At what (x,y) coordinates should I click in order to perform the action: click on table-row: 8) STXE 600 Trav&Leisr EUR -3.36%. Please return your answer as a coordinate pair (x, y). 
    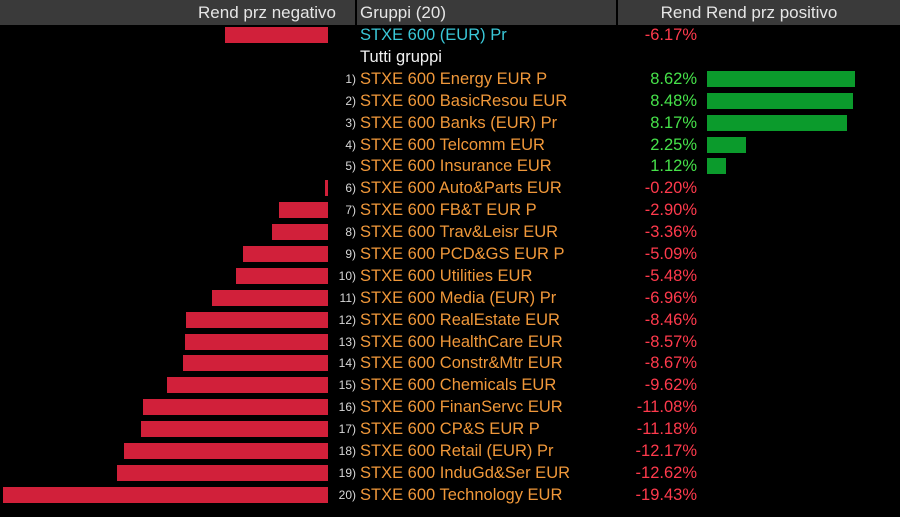
    Looking at the image, I should click on (450, 232).